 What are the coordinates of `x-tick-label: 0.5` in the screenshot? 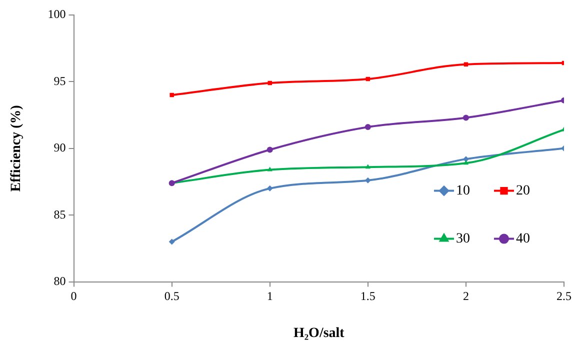 It's located at (172, 296).